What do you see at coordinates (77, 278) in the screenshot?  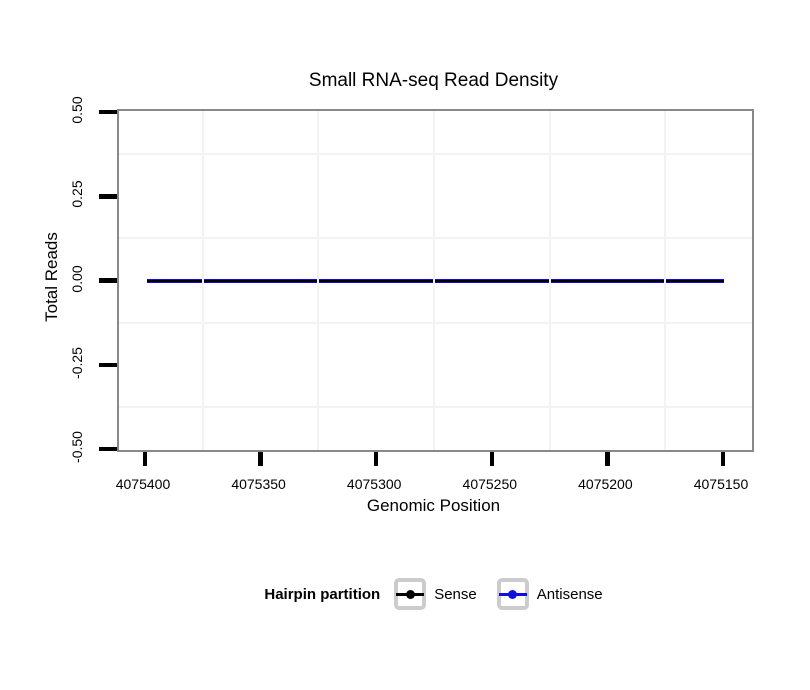 I see `y-tick-label: 0.00` at bounding box center [77, 278].